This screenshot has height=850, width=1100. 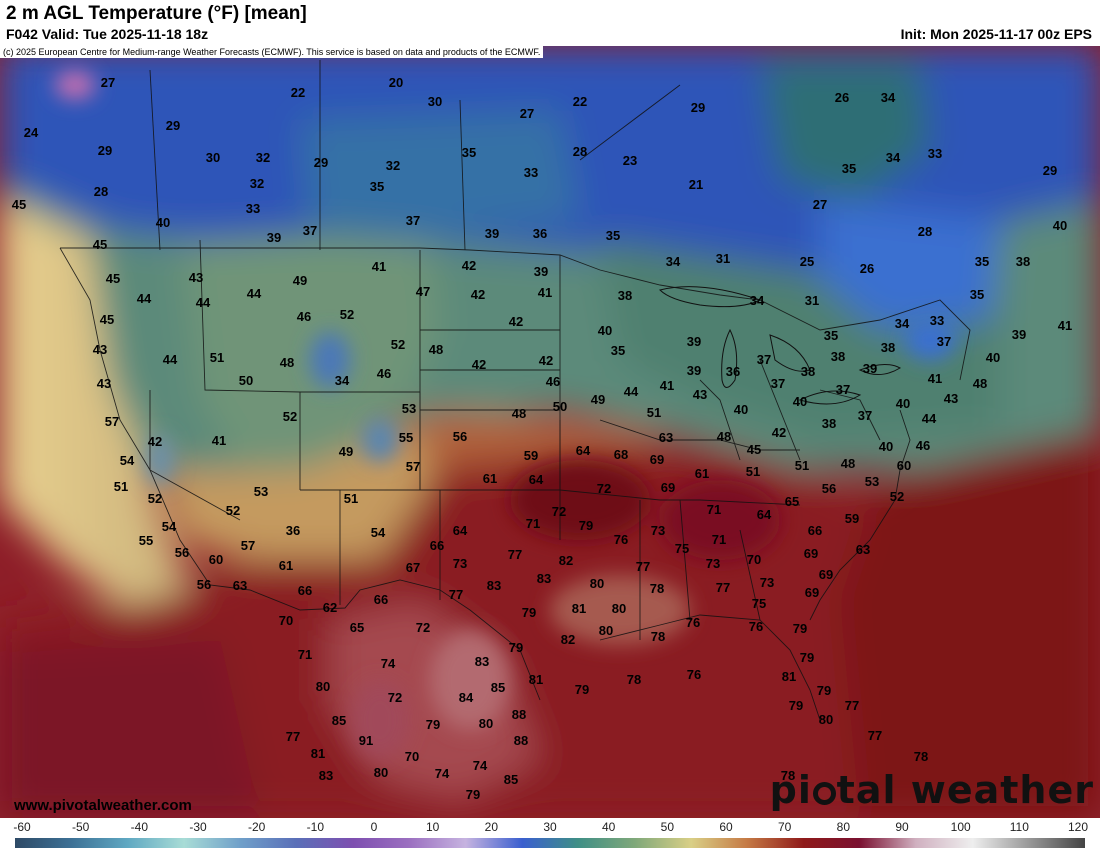 I want to click on temperature-label: 30, so click(x=213, y=157).